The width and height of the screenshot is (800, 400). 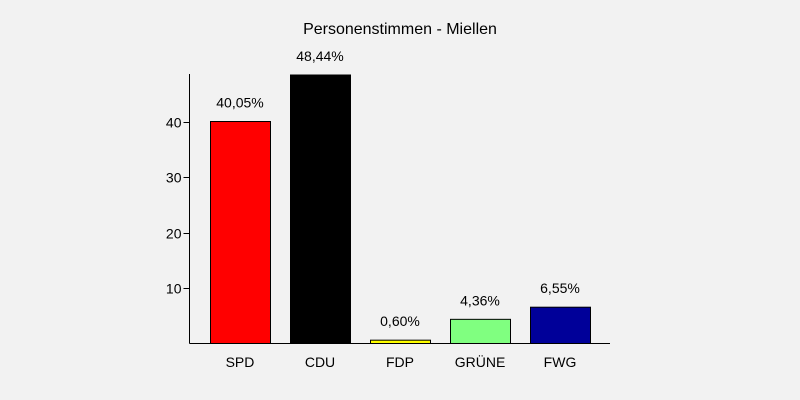 What do you see at coordinates (174, 289) in the screenshot?
I see `y-tick-label: 10` at bounding box center [174, 289].